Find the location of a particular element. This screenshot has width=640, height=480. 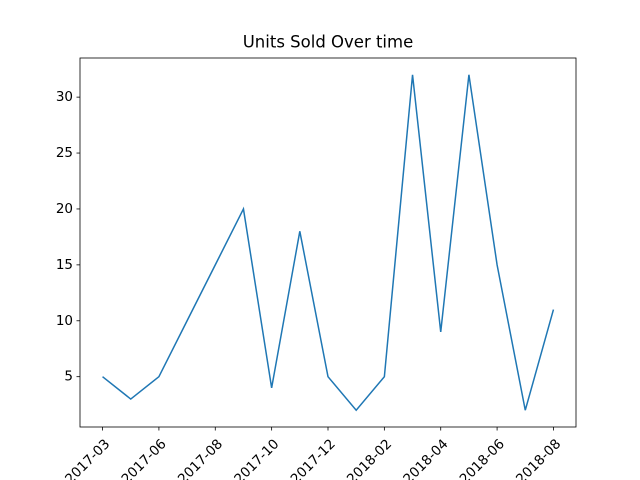

y-tick-label: 20 is located at coordinates (64, 209).